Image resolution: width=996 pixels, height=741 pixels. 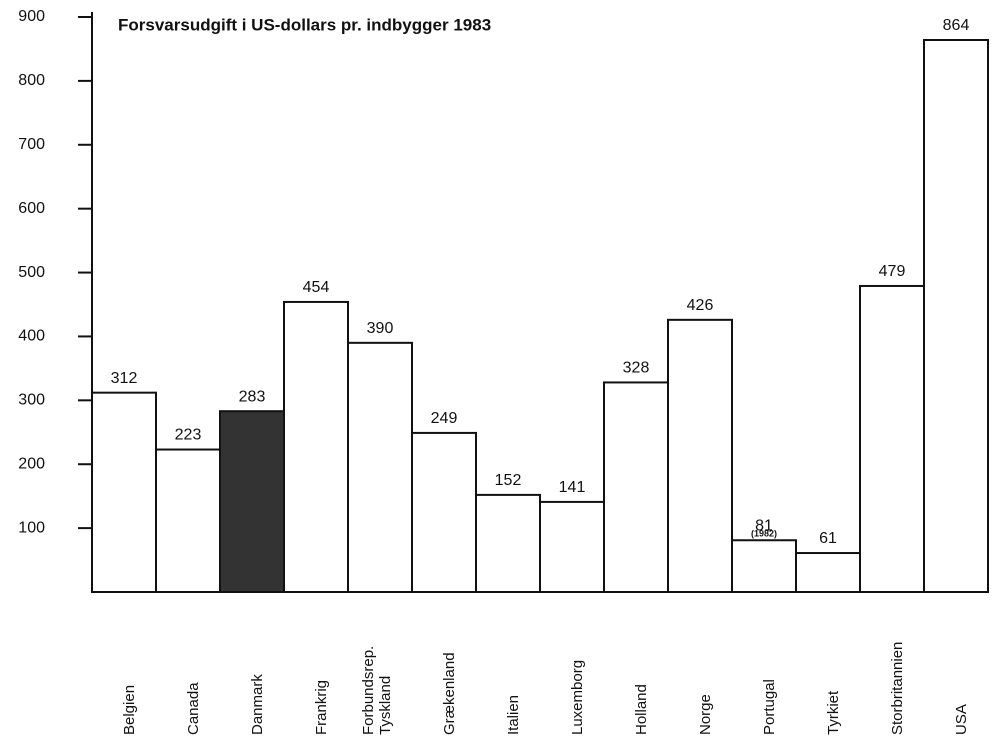 I want to click on value-label: 864, so click(x=956, y=25).